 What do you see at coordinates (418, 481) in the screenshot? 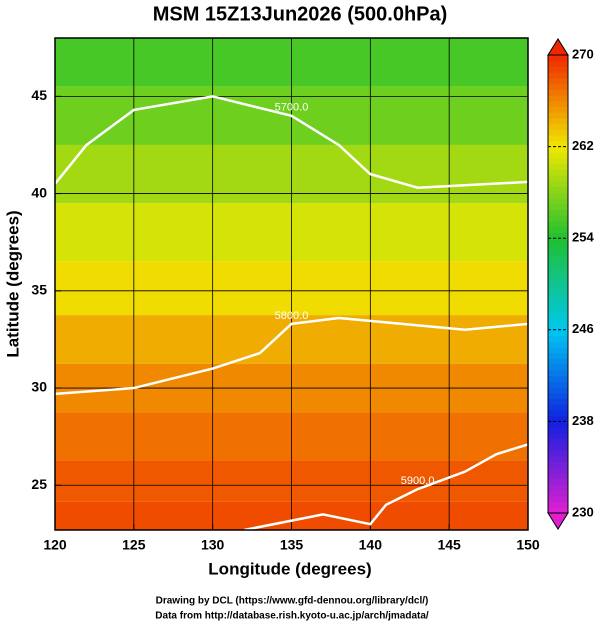
I see `contour-label: 5900.0` at bounding box center [418, 481].